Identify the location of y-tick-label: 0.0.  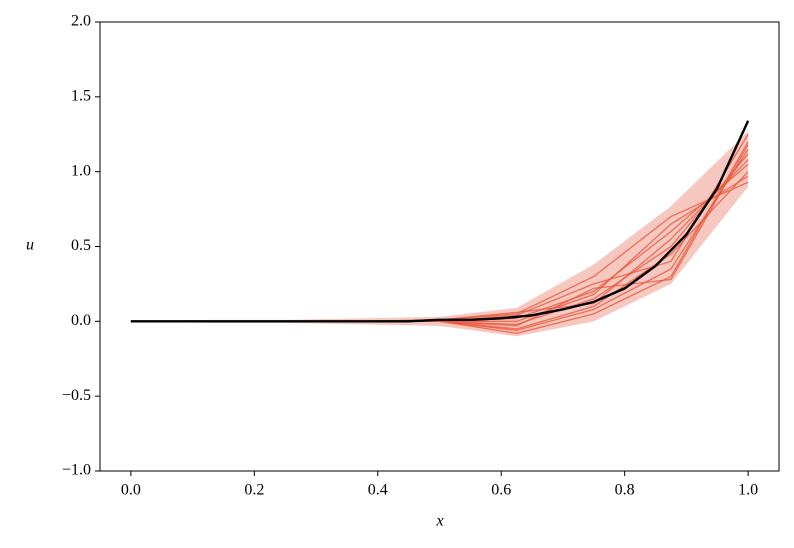
(81, 320).